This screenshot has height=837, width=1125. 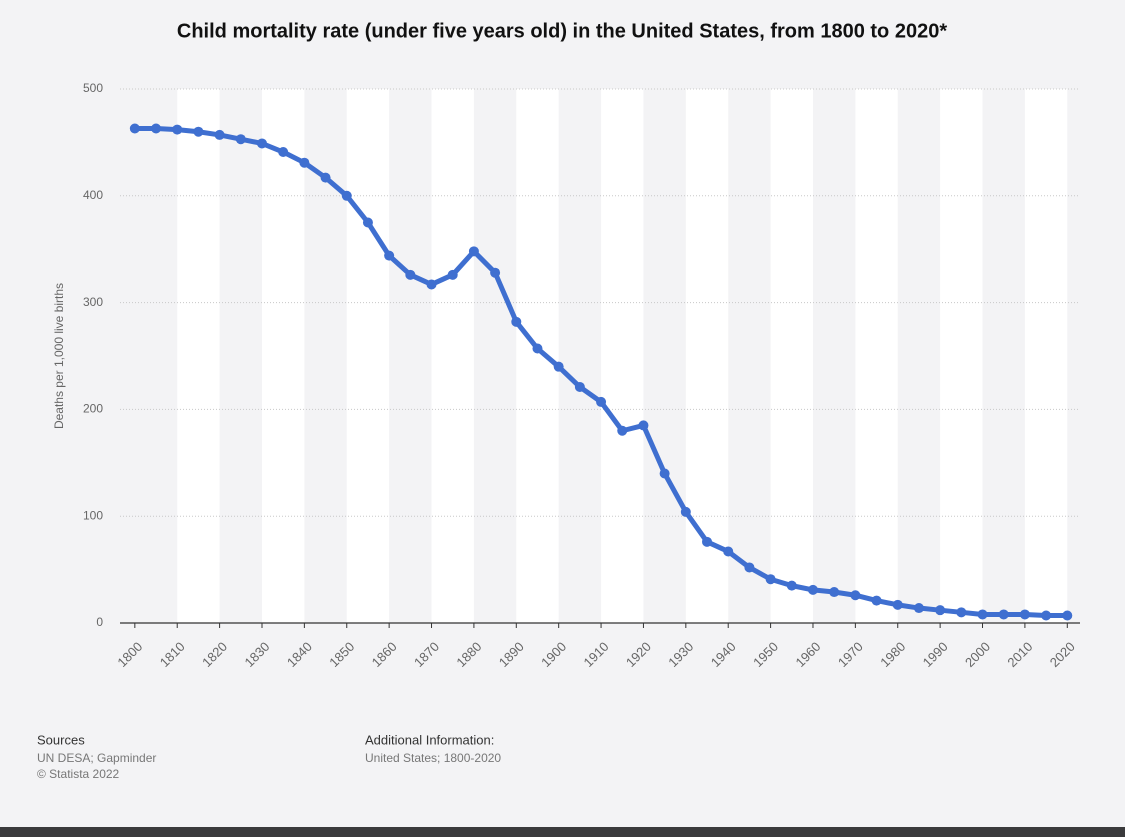 What do you see at coordinates (562, 832) in the screenshot?
I see `bottom-bar` at bounding box center [562, 832].